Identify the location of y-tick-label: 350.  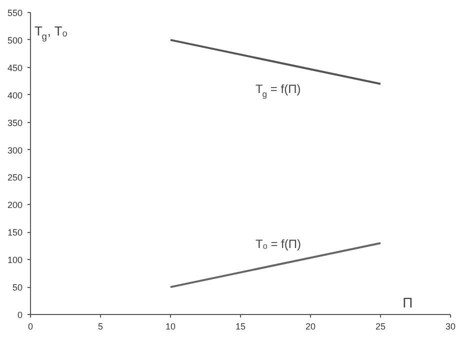
(15, 123).